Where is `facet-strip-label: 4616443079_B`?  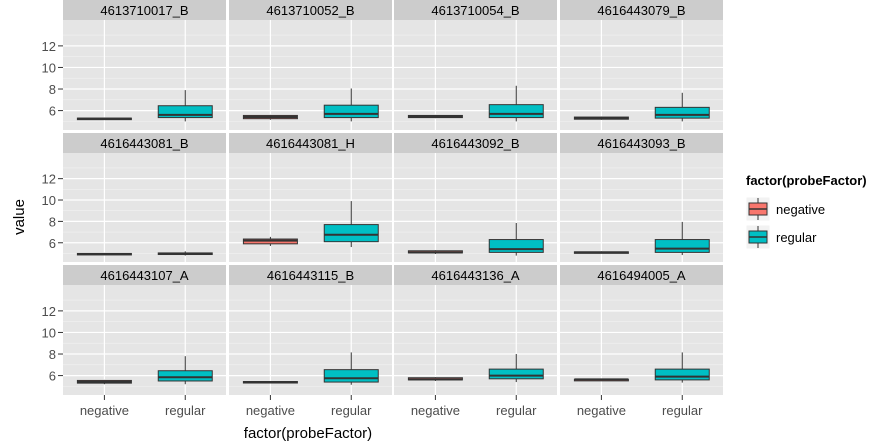
facet-strip-label: 4616443079_B is located at coordinates (641, 10).